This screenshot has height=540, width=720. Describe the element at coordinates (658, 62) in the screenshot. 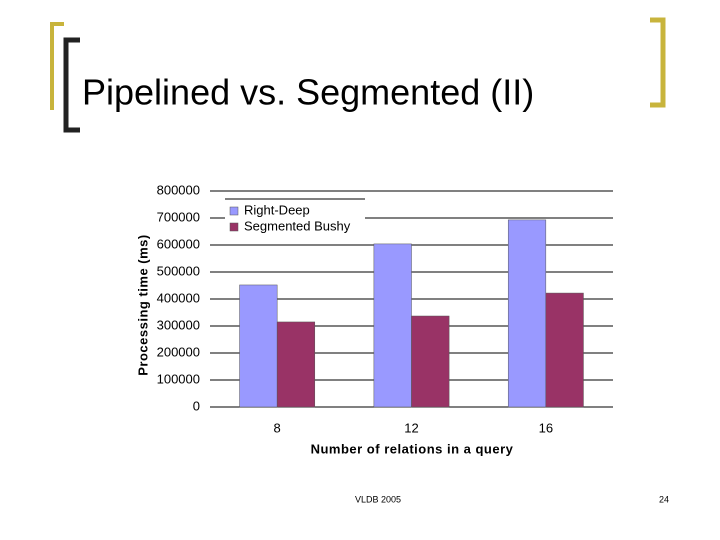

I see `right-bracket-gold` at that location.